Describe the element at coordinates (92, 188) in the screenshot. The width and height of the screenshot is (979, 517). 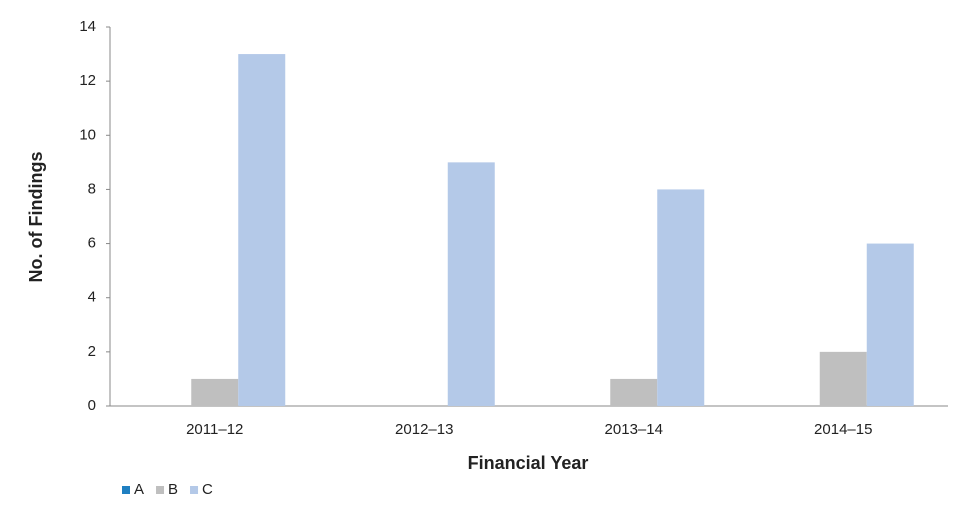
I see `y-tick-label: 8` at that location.